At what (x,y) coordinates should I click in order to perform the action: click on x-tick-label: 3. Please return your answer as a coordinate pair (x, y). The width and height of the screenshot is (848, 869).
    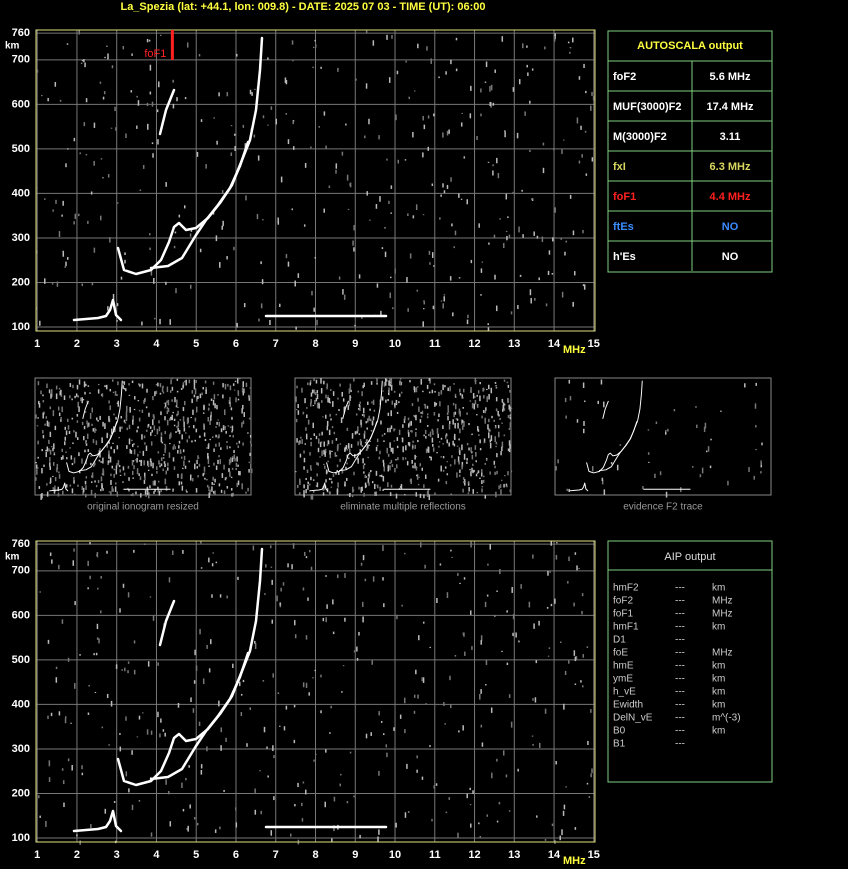
    Looking at the image, I should click on (117, 855).